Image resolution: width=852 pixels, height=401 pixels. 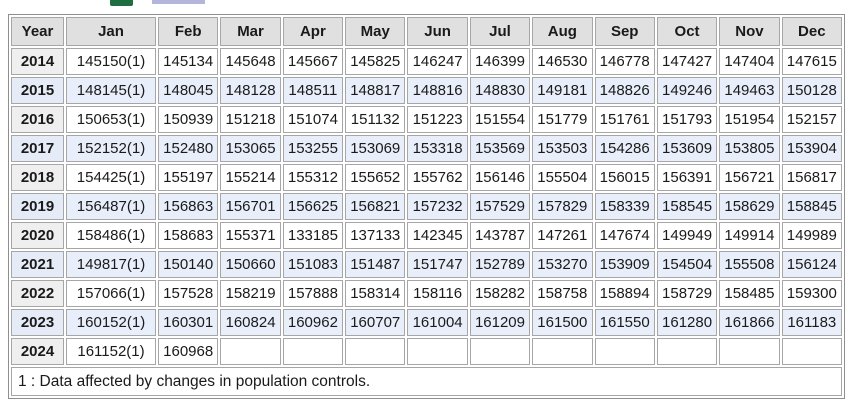 I want to click on value-cell-2015-nov: 149463, so click(x=749, y=90).